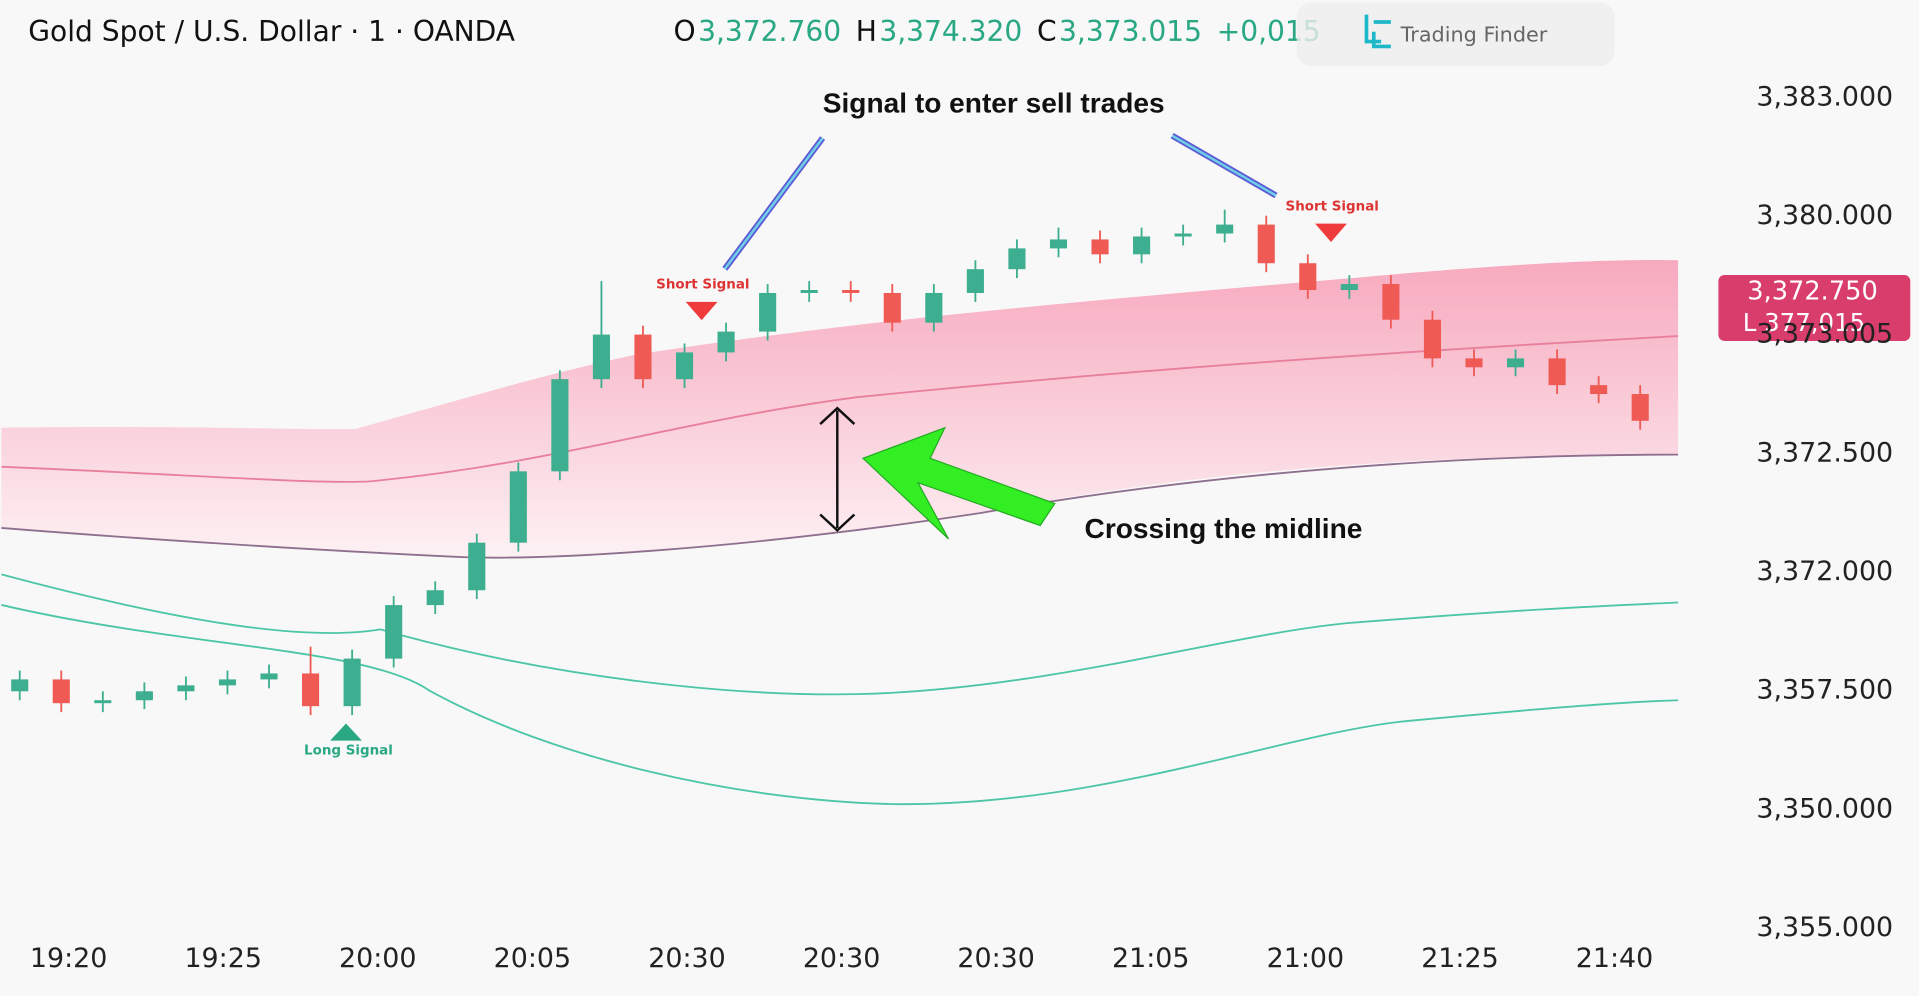 This screenshot has width=1919, height=996. I want to click on y-axis-label: 3,380.000, so click(1824, 215).